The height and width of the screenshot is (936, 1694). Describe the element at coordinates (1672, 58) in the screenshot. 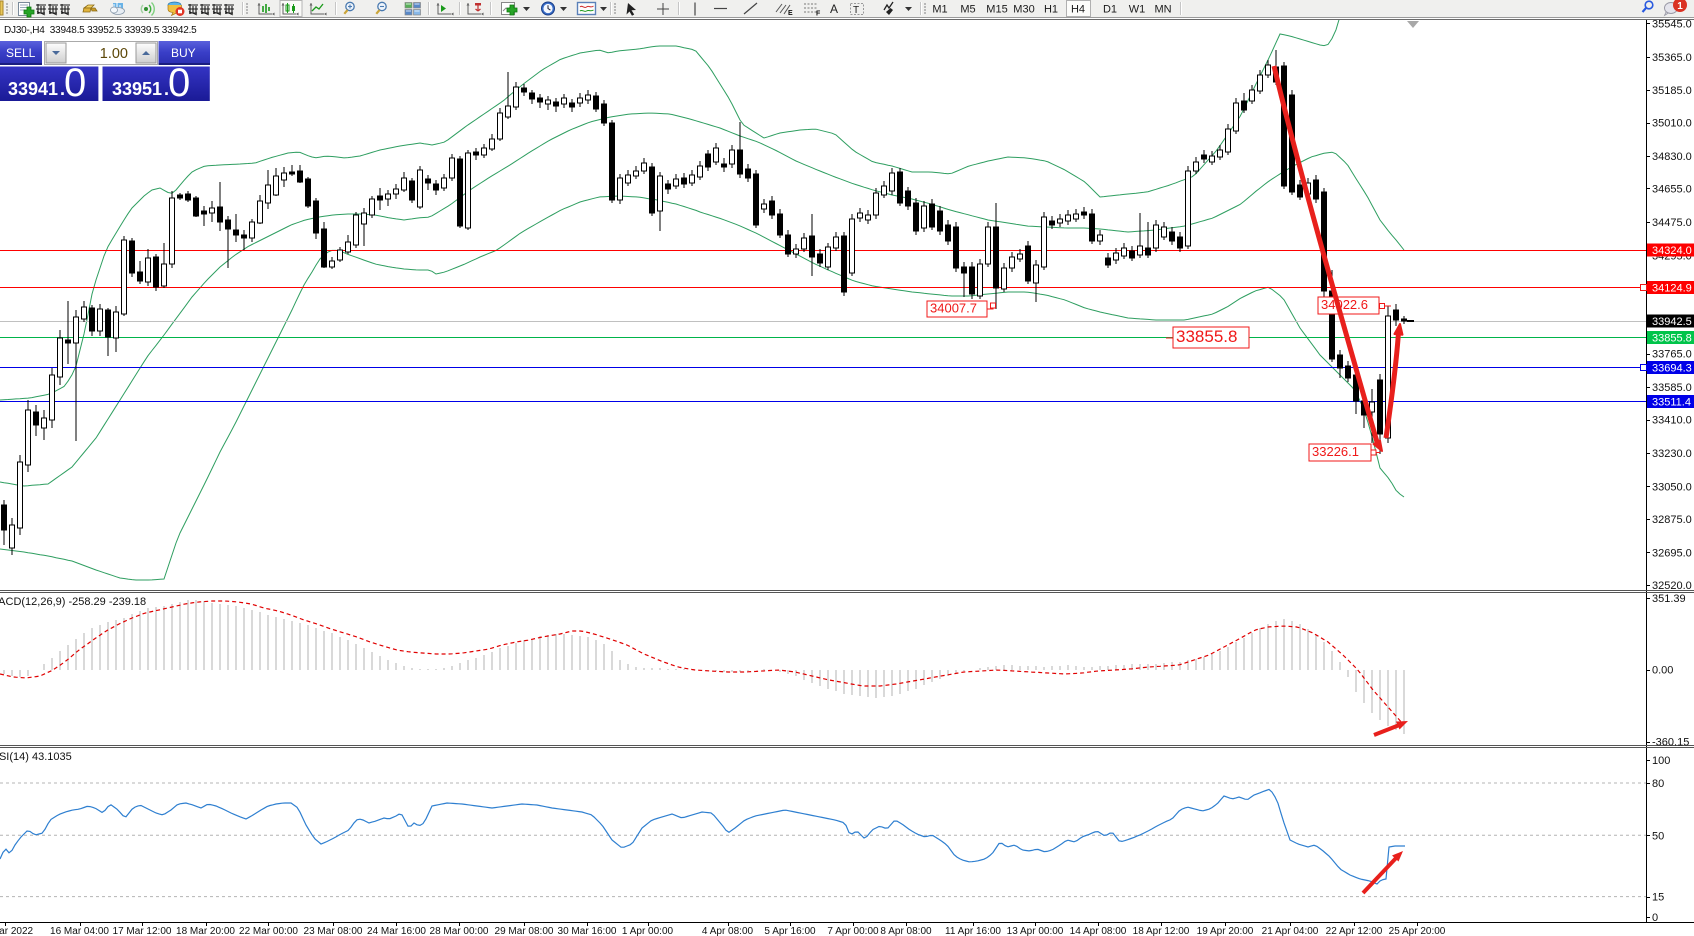

I see `svg-text: 35365.0` at that location.